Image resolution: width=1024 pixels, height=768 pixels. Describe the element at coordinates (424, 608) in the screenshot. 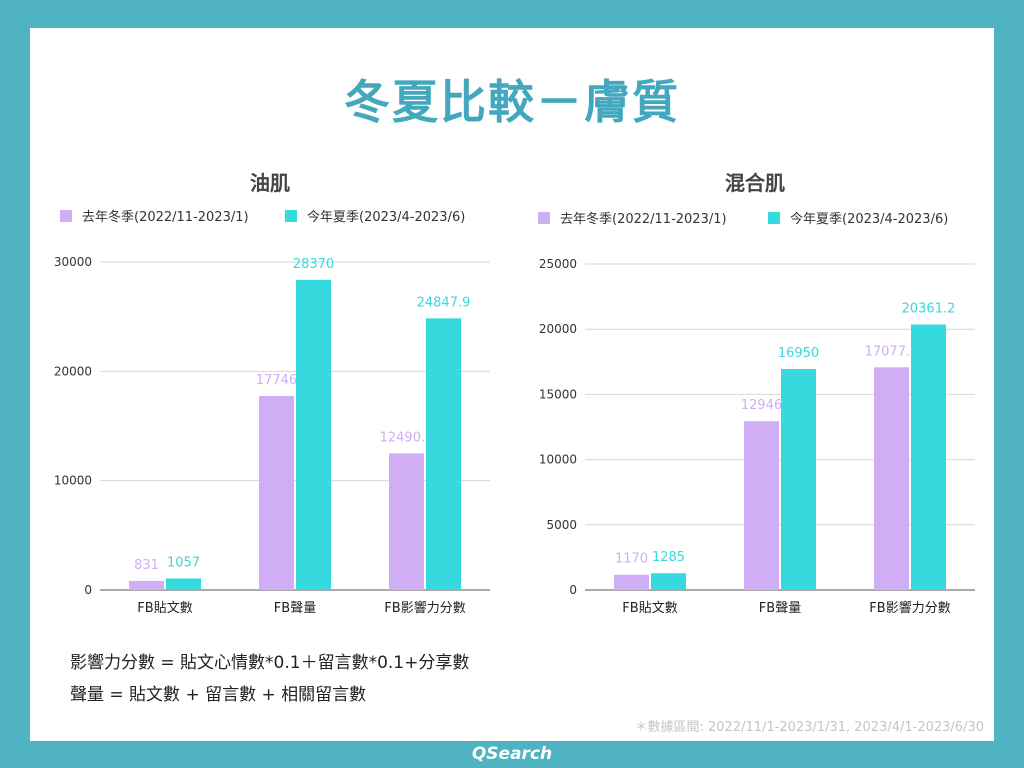

I see `oily-category-label-2: FB影響力分數` at that location.